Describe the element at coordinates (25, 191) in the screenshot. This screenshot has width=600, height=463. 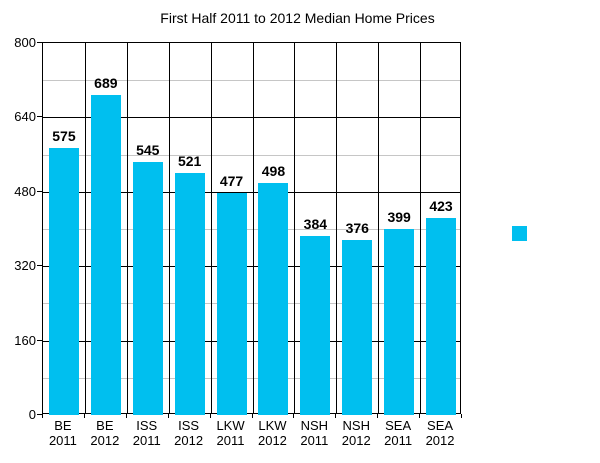
I see `y-axis-tick-label: 480` at that location.